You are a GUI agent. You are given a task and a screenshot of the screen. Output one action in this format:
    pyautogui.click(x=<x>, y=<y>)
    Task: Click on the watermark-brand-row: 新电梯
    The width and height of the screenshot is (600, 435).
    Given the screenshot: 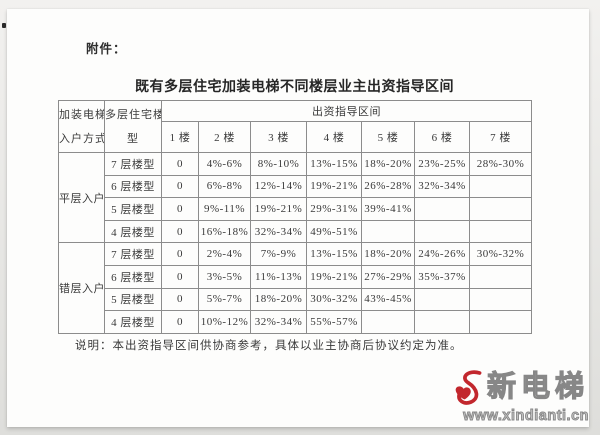 What is the action you would take?
    pyautogui.click(x=521, y=387)
    